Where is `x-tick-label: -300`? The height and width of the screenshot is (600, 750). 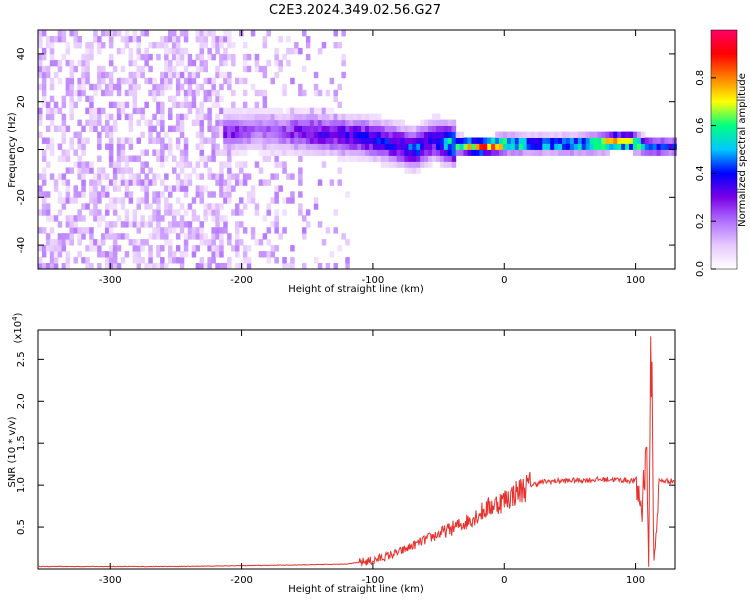 x-tick-label: -300 is located at coordinates (110, 280).